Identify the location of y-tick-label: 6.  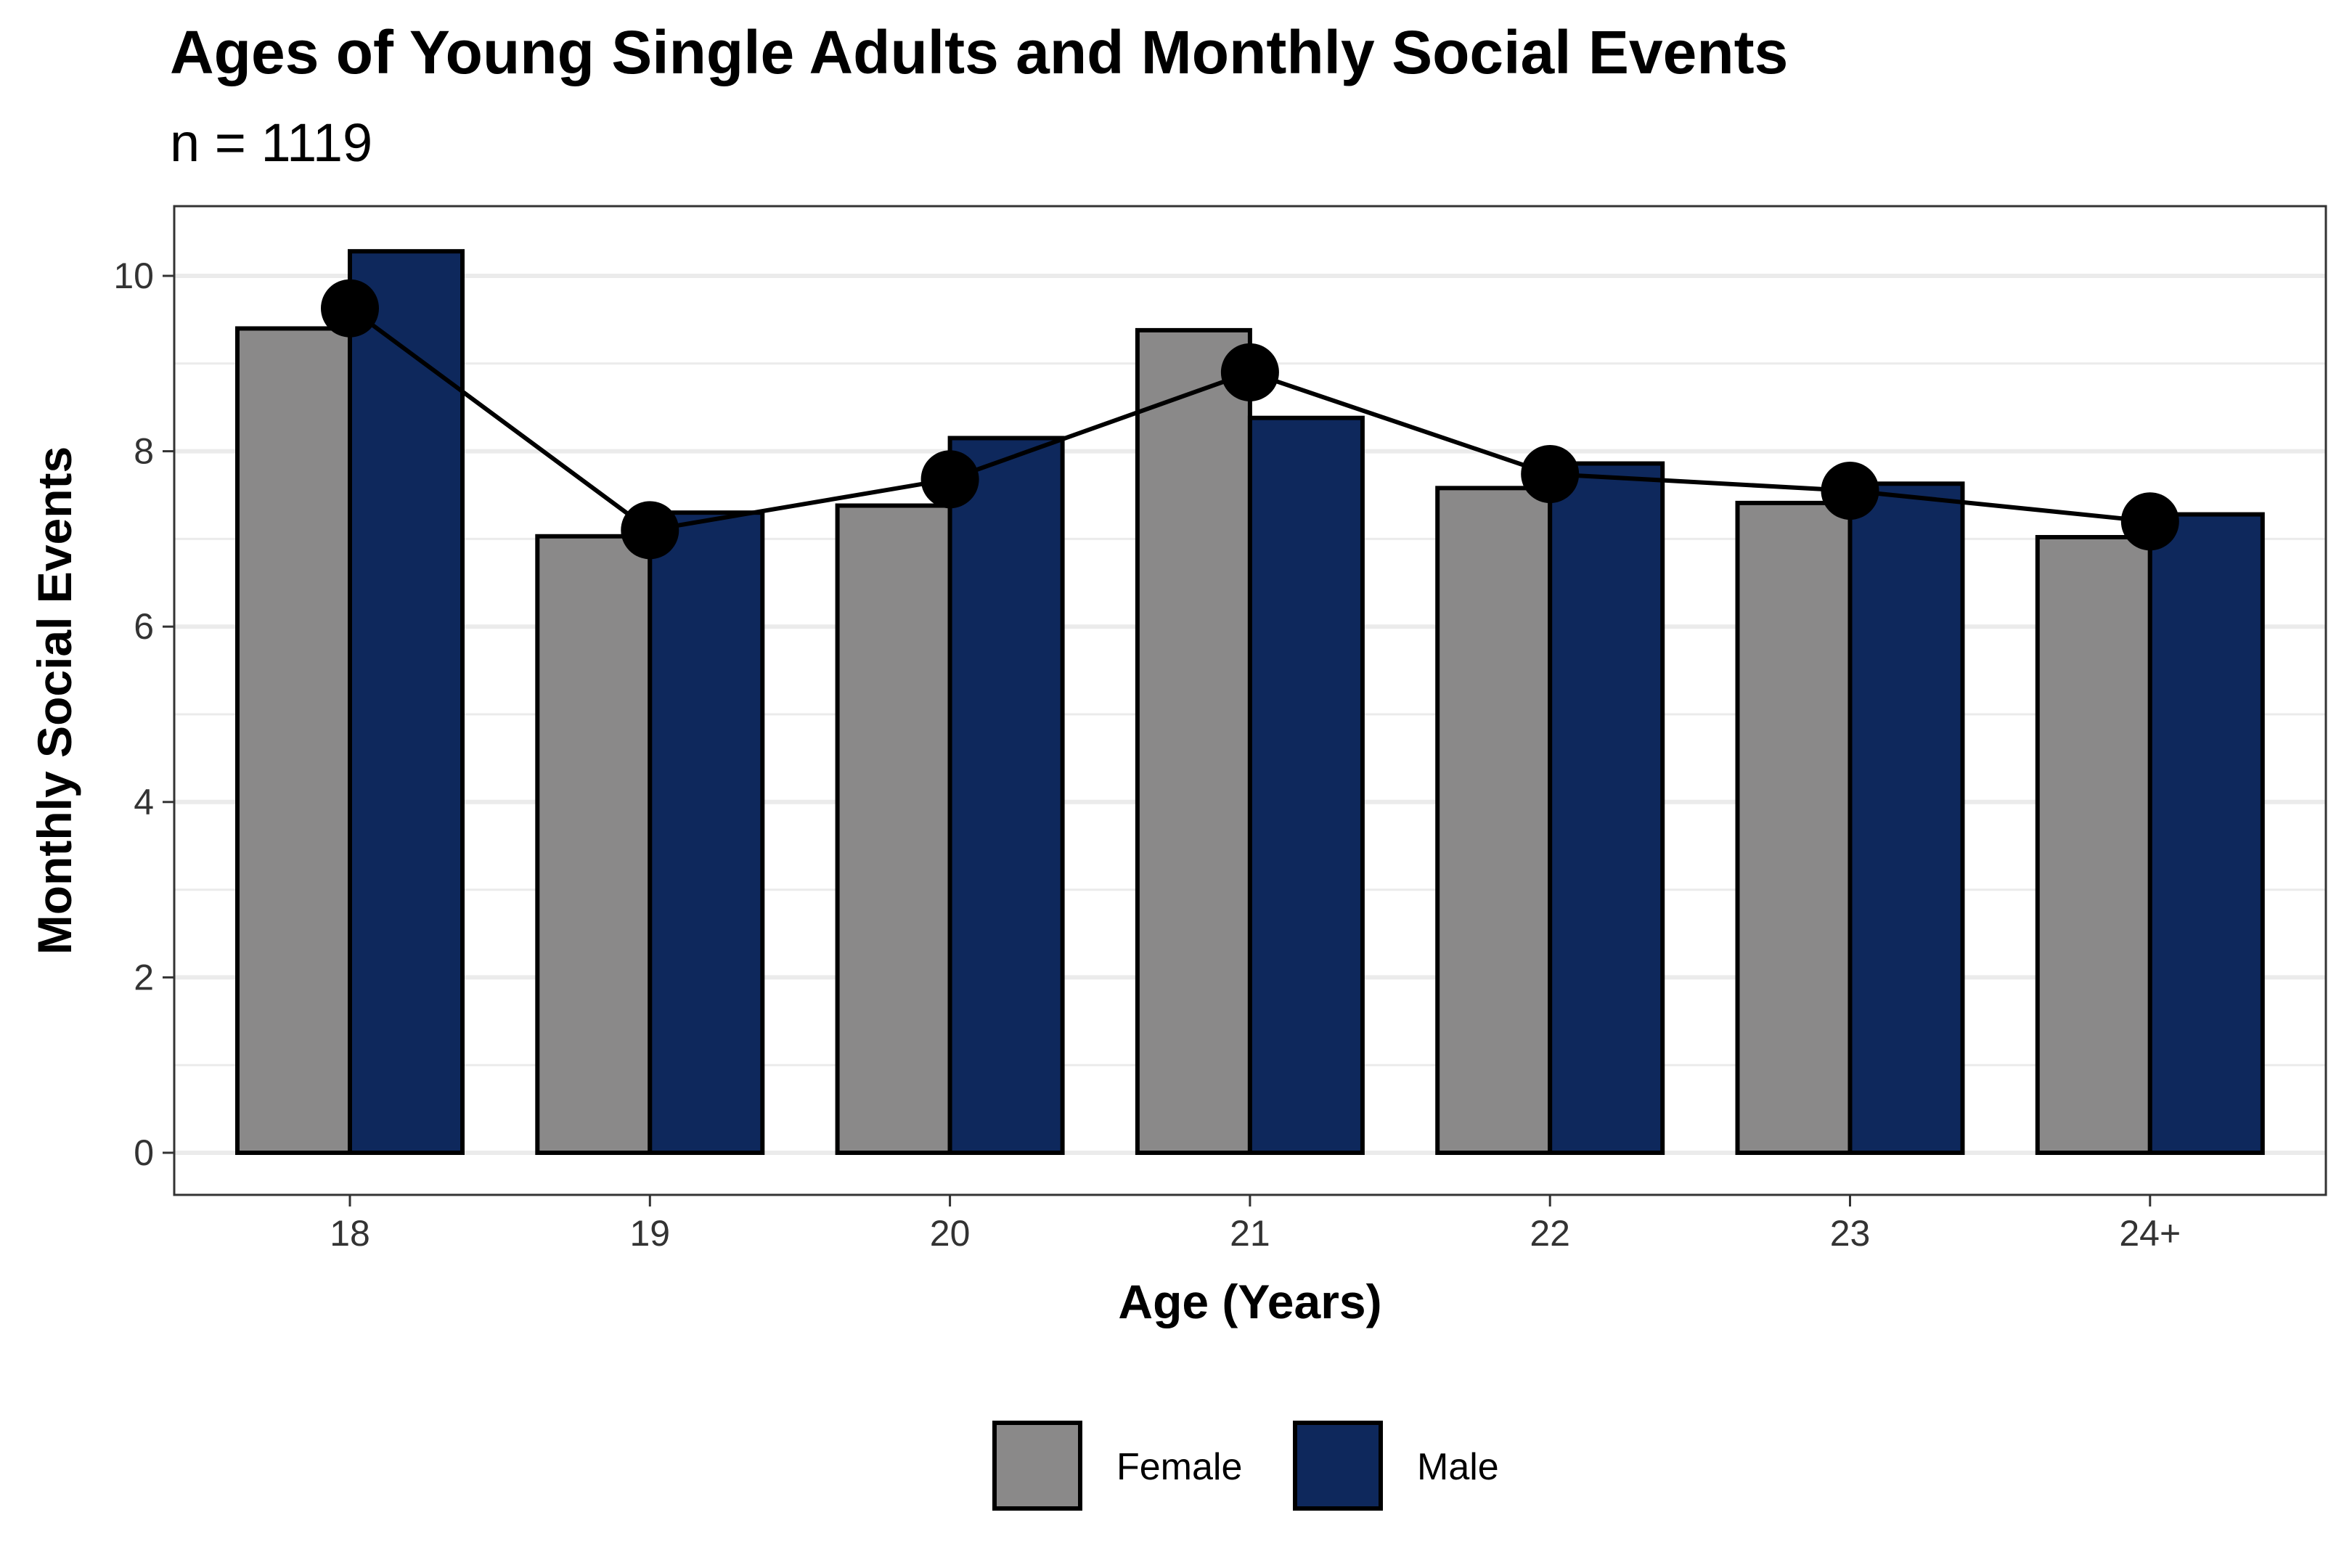
(144, 627).